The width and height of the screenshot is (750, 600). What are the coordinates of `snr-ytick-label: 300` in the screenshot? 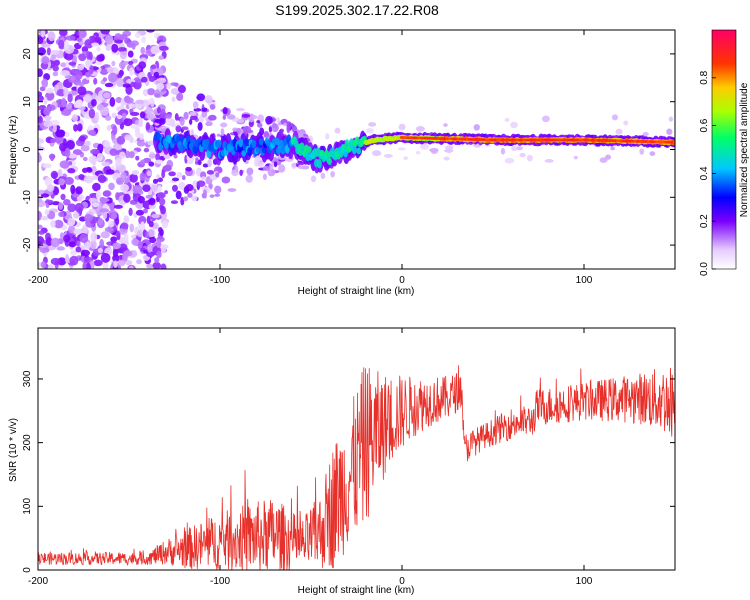 It's located at (27, 378).